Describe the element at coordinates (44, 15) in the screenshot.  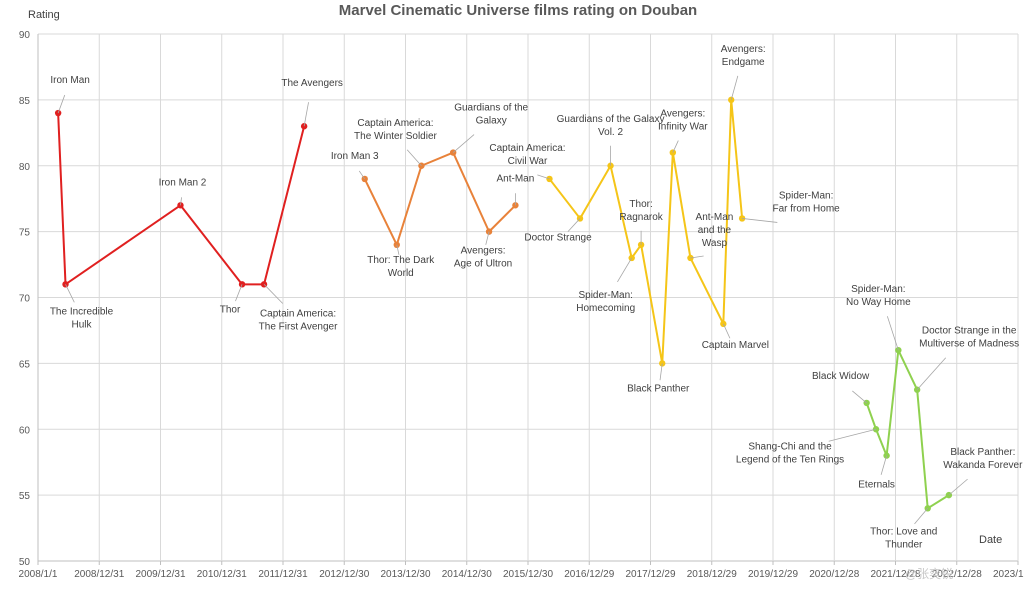
I see `y-axis-label: Rating` at that location.